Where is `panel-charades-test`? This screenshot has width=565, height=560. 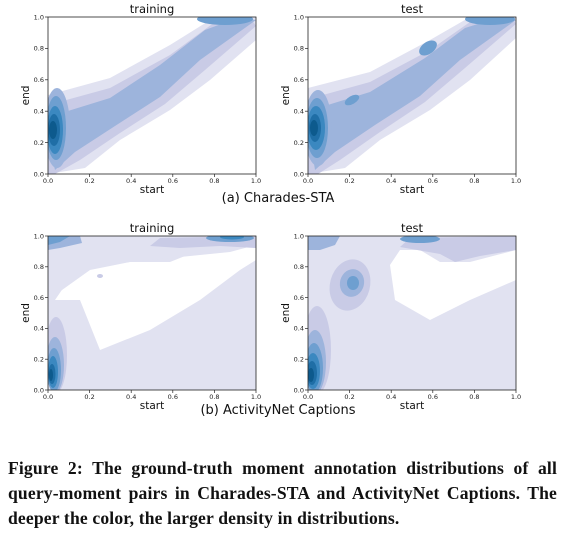 panel-charades-test is located at coordinates (412, 95).